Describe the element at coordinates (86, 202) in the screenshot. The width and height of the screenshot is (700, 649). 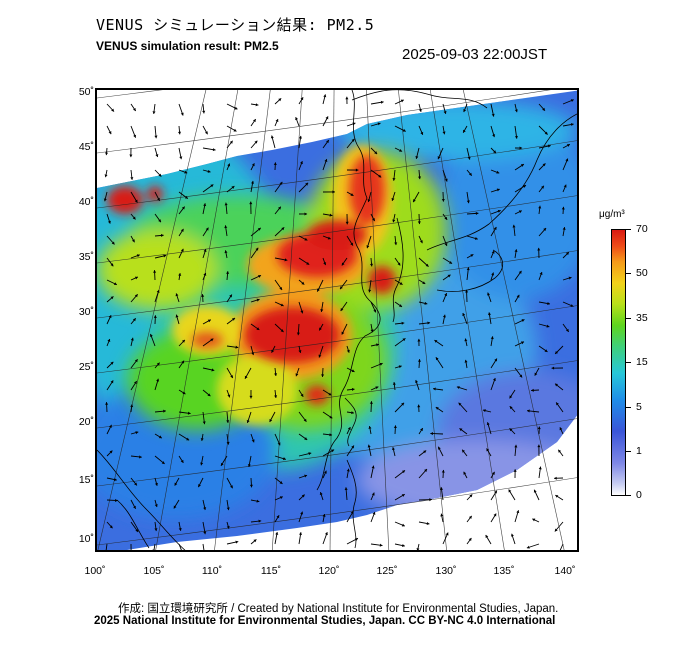
I see `lat-label-40: 40˚` at that location.